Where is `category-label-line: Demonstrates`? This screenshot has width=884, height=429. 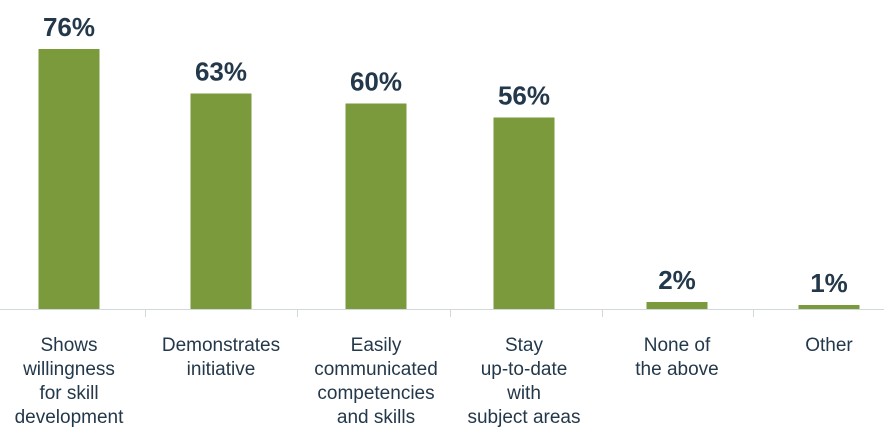
category-label-line: Demonstrates is located at coordinates (221, 345).